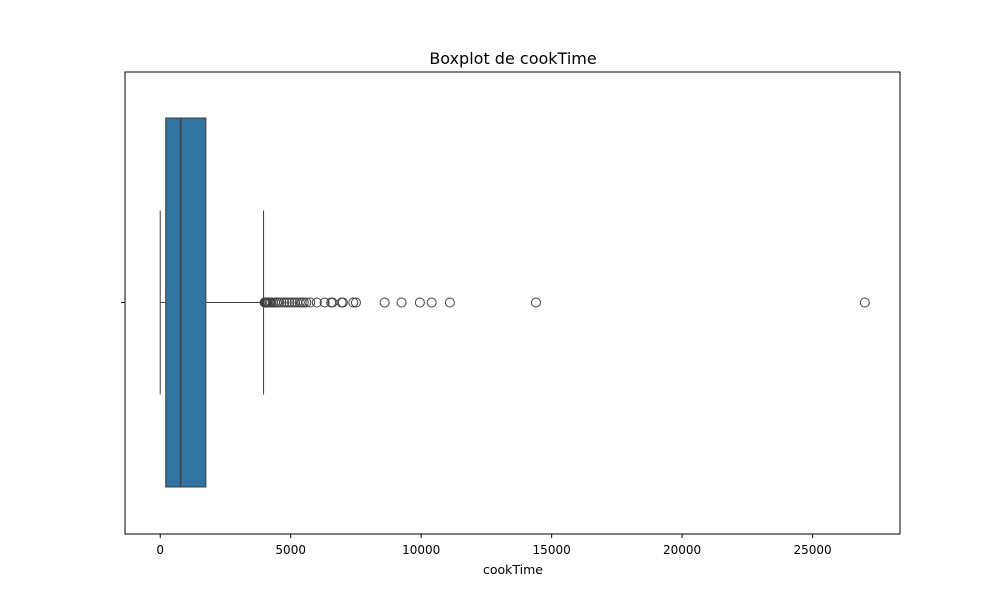  What do you see at coordinates (512, 58) in the screenshot?
I see `chart-title: Boxplot de cookTime` at bounding box center [512, 58].